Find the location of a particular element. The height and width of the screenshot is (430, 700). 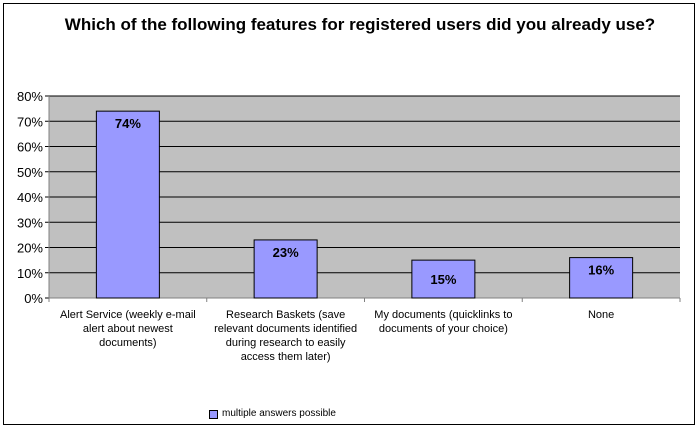

y-tick-label: 40% is located at coordinates (30, 197).